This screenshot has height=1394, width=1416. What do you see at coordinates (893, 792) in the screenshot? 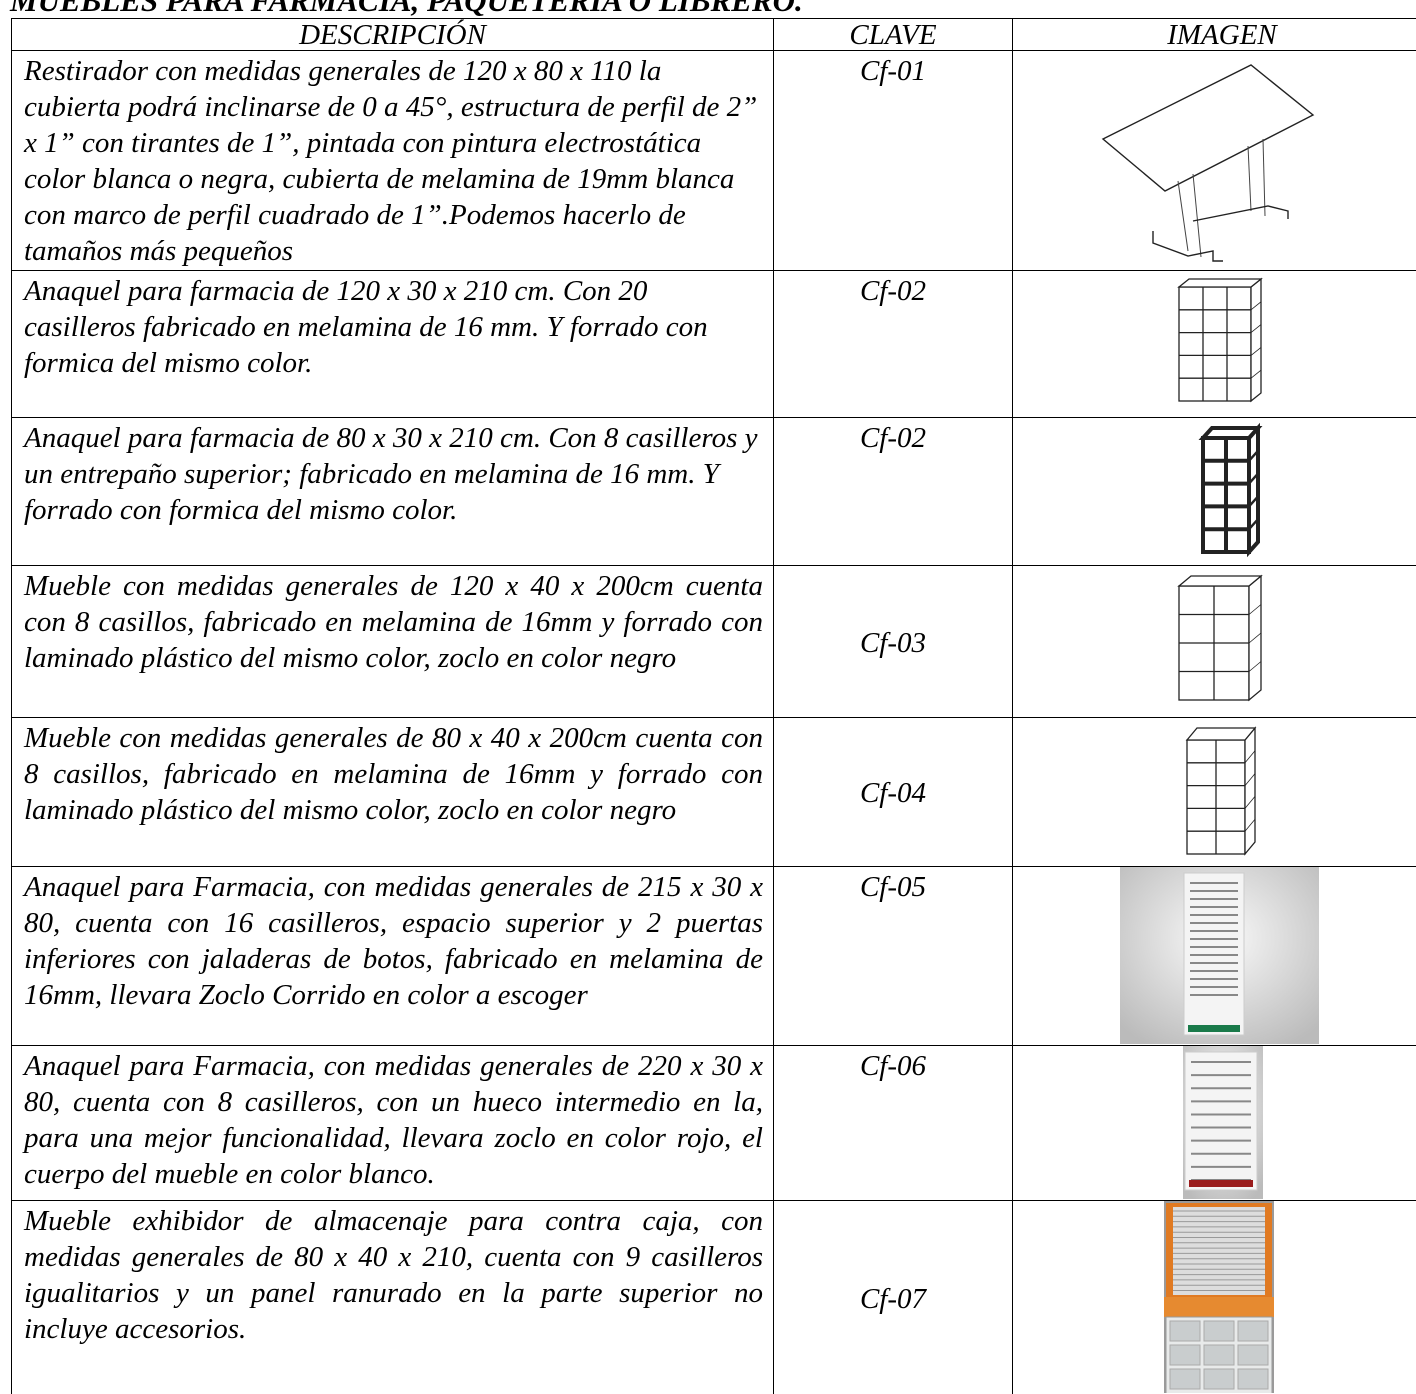
I see `key: Cf-04` at bounding box center [893, 792].